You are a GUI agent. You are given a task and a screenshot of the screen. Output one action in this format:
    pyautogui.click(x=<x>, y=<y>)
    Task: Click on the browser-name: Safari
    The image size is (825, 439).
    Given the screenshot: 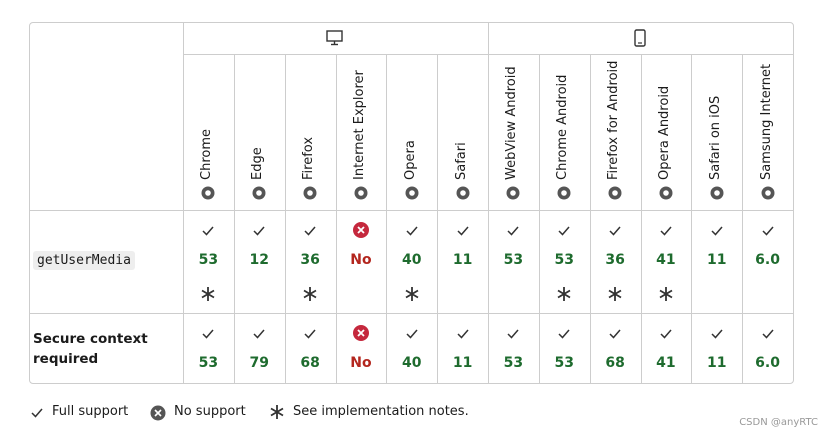 What is the action you would take?
    pyautogui.click(x=461, y=161)
    